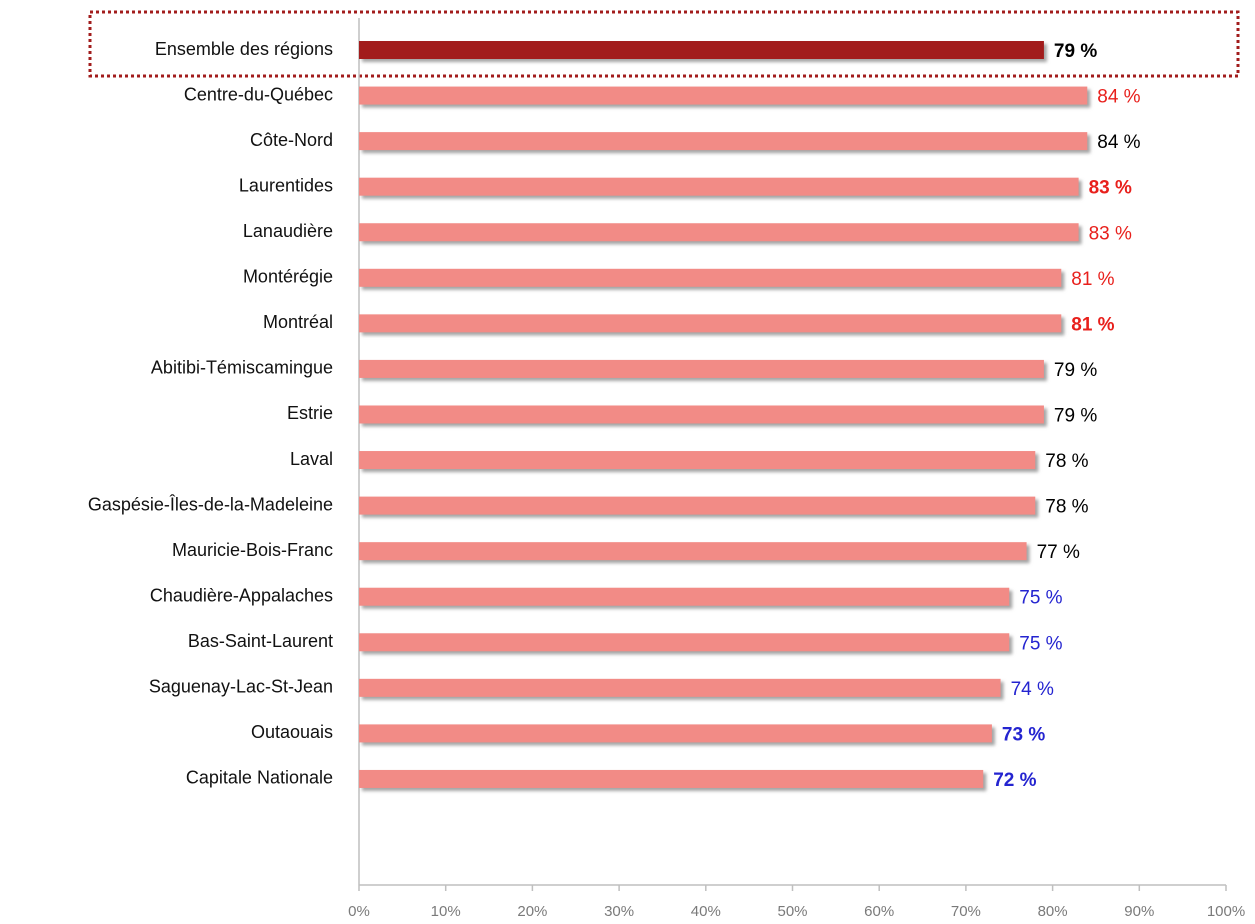  Describe the element at coordinates (244, 49) in the screenshot. I see `category-label: Ensemble des régions` at that location.